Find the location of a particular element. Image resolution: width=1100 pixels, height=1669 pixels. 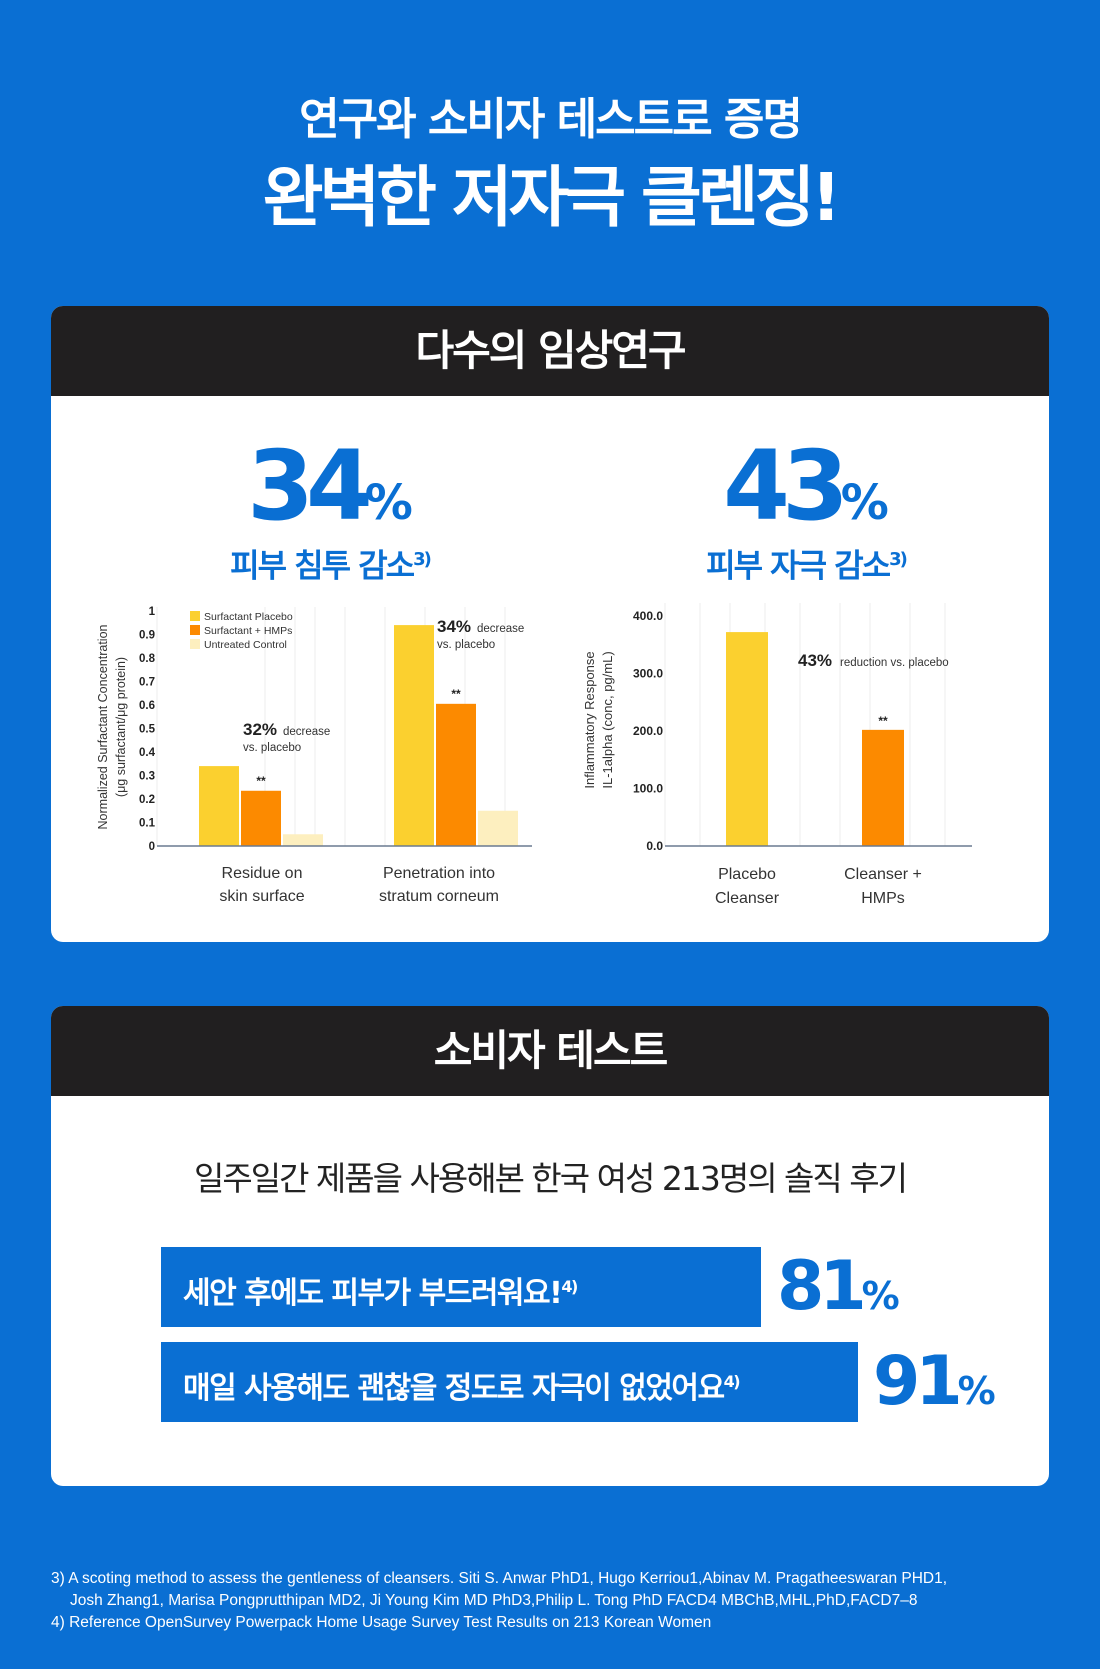

chart1-y-tick-label: 1 is located at coordinates (152, 612).